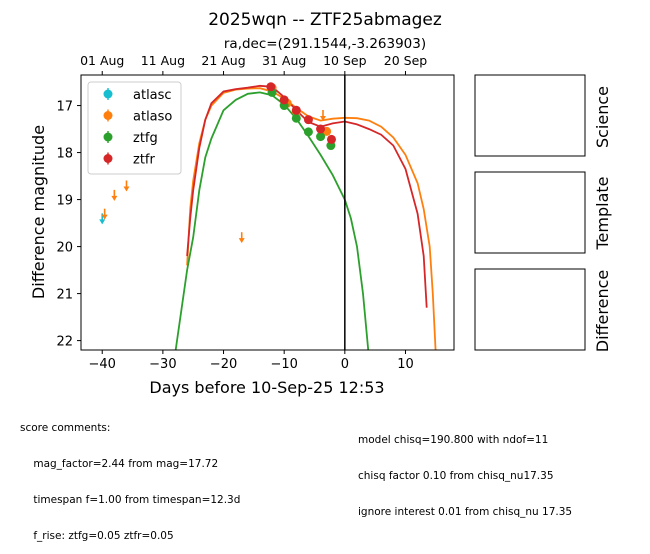 This screenshot has height=554, width=650. What do you see at coordinates (64, 201) in the screenshot?
I see `y-tick-label: 19` at bounding box center [64, 201].